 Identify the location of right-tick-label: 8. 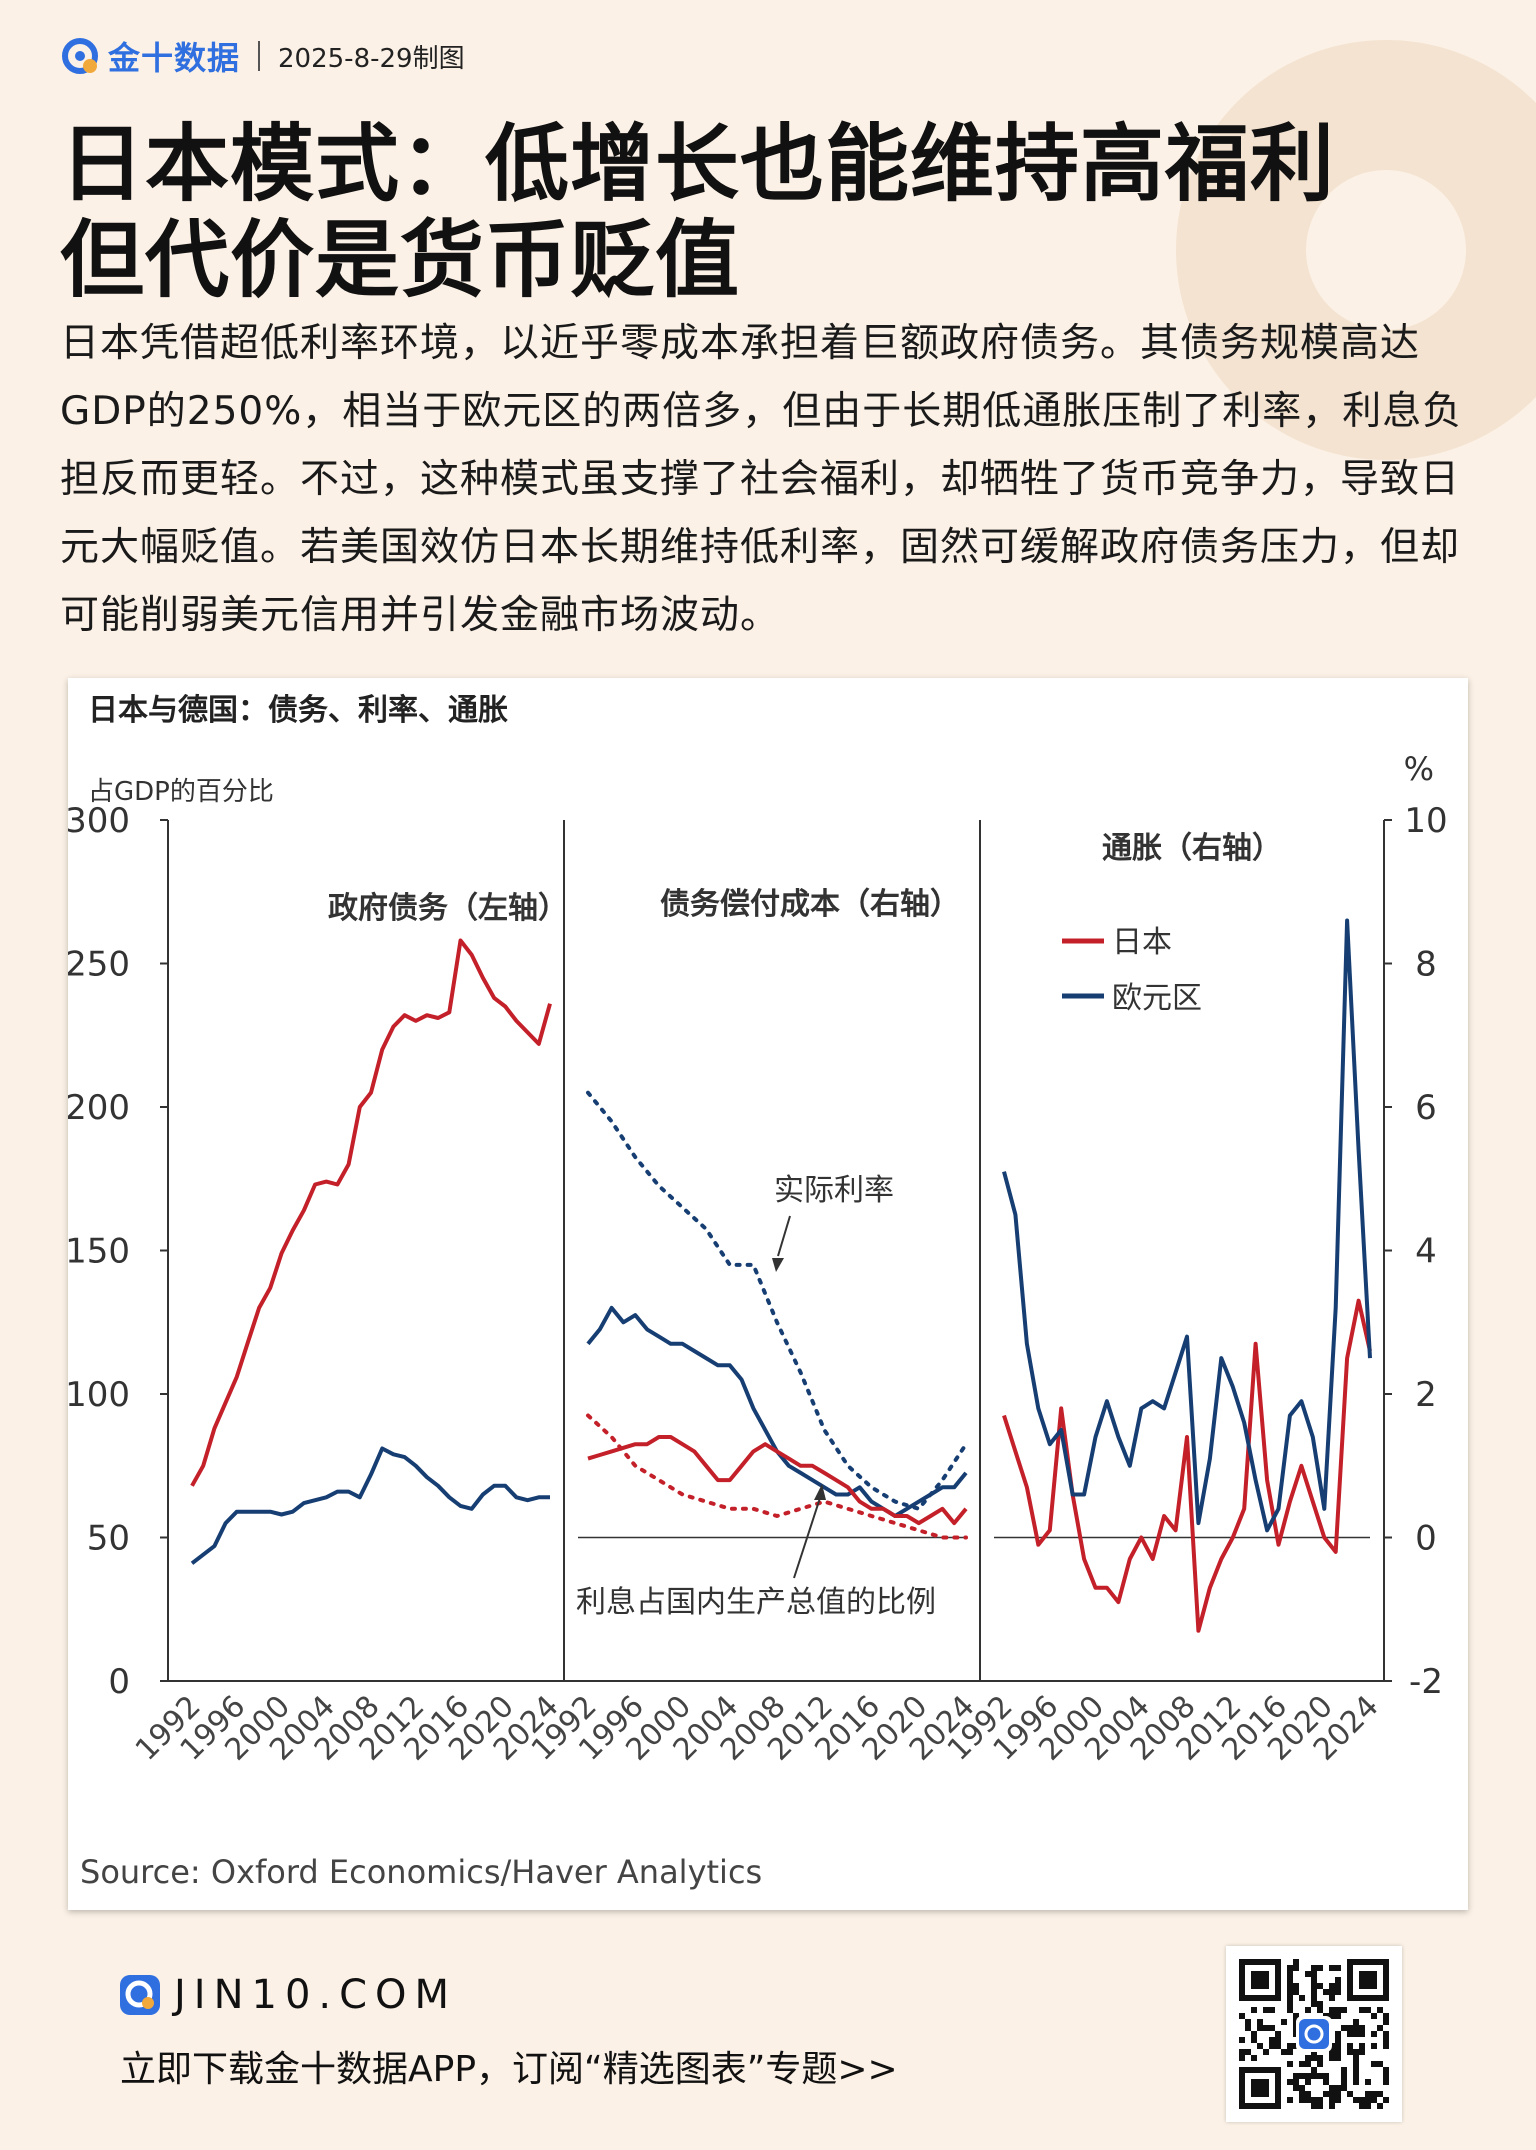
(1426, 965).